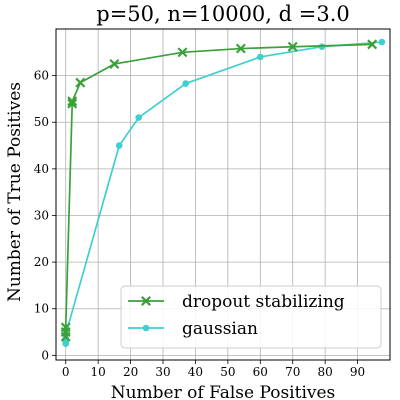 Image resolution: width=400 pixels, height=400 pixels. Describe the element at coordinates (45, 355) in the screenshot. I see `y-tick-label: 0` at that location.